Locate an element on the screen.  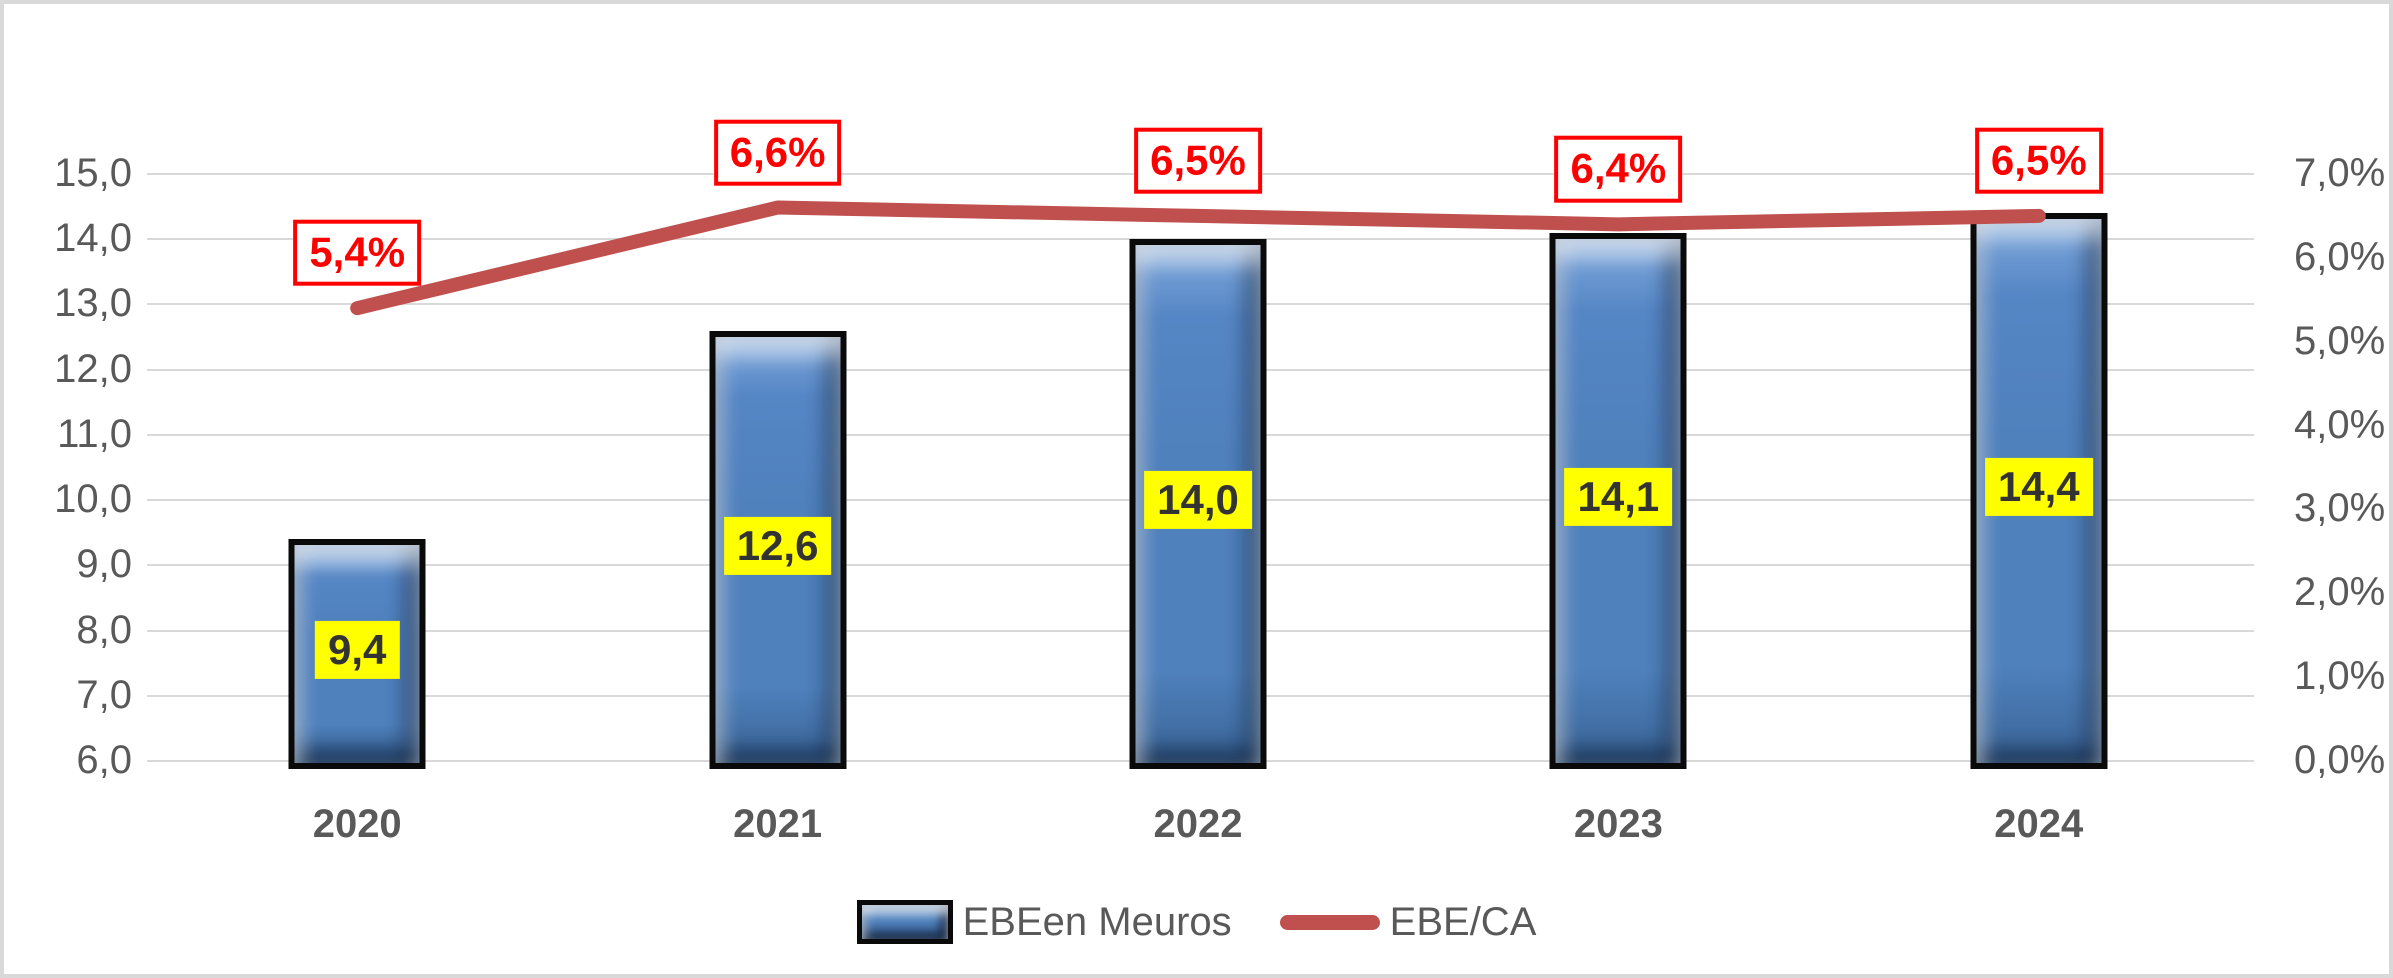
y-axis-left-tick-label: 10,0 is located at coordinates (93, 499).